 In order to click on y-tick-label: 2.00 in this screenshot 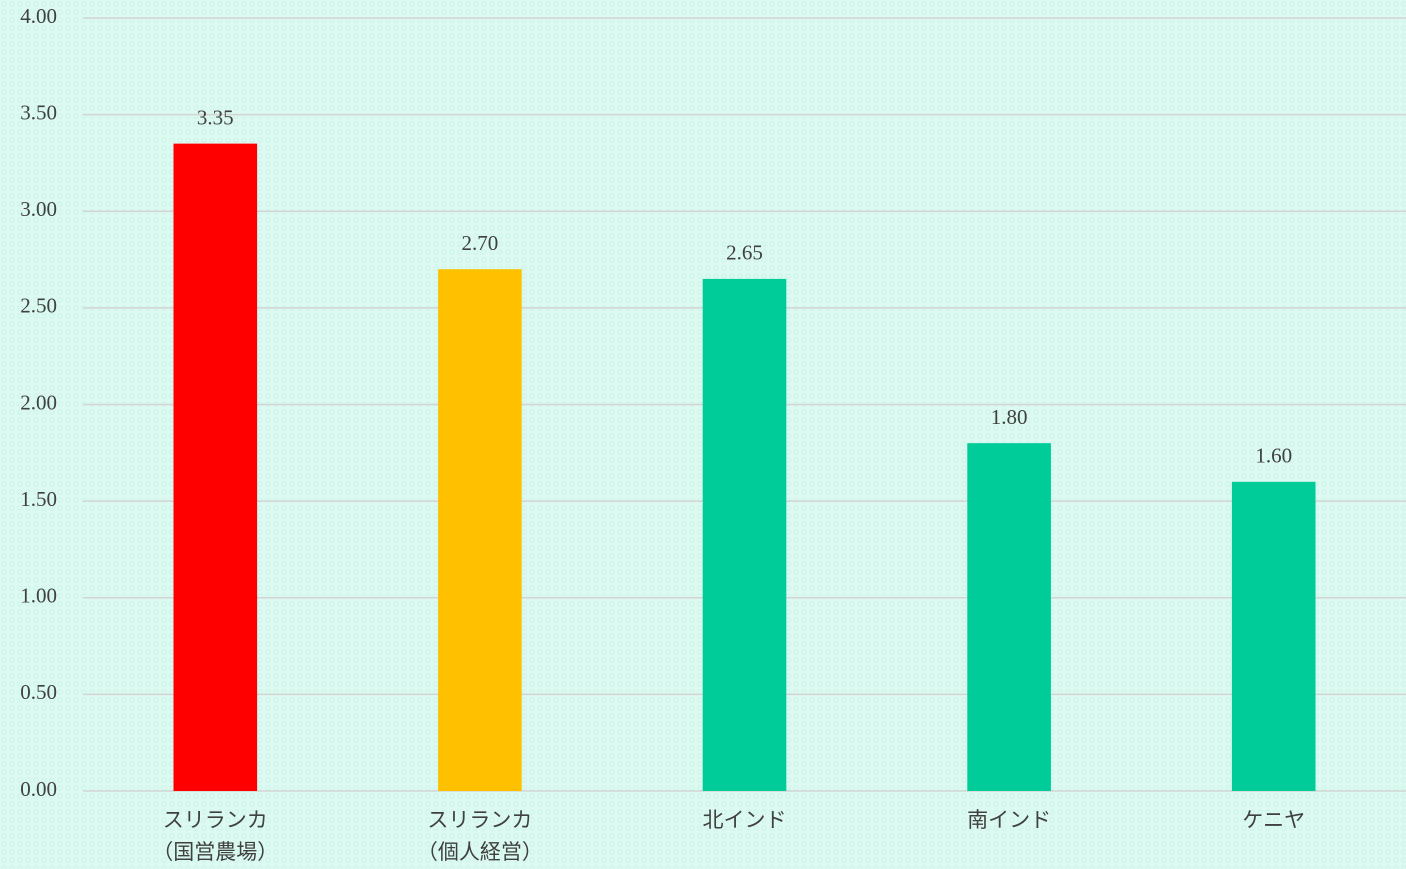, I will do `click(38, 402)`.